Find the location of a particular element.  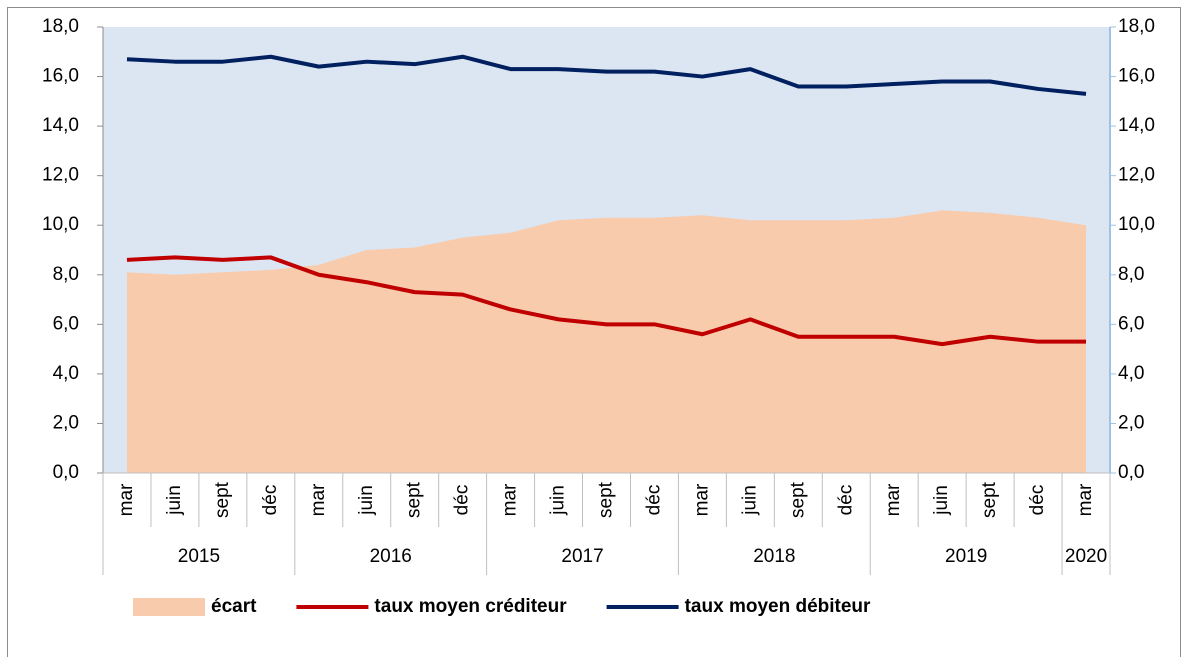

y2-tick-label: 12,0 is located at coordinates (1136, 175).